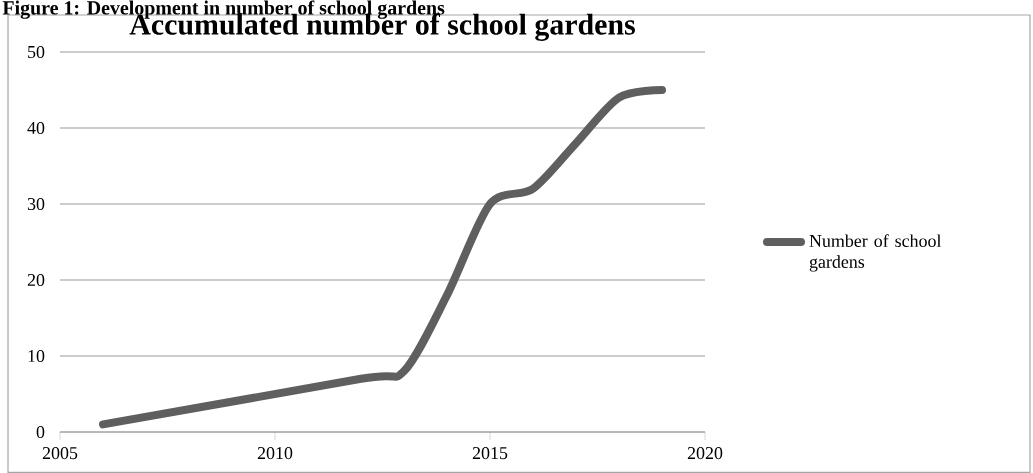  I want to click on y-tick-label: 0, so click(40, 432).